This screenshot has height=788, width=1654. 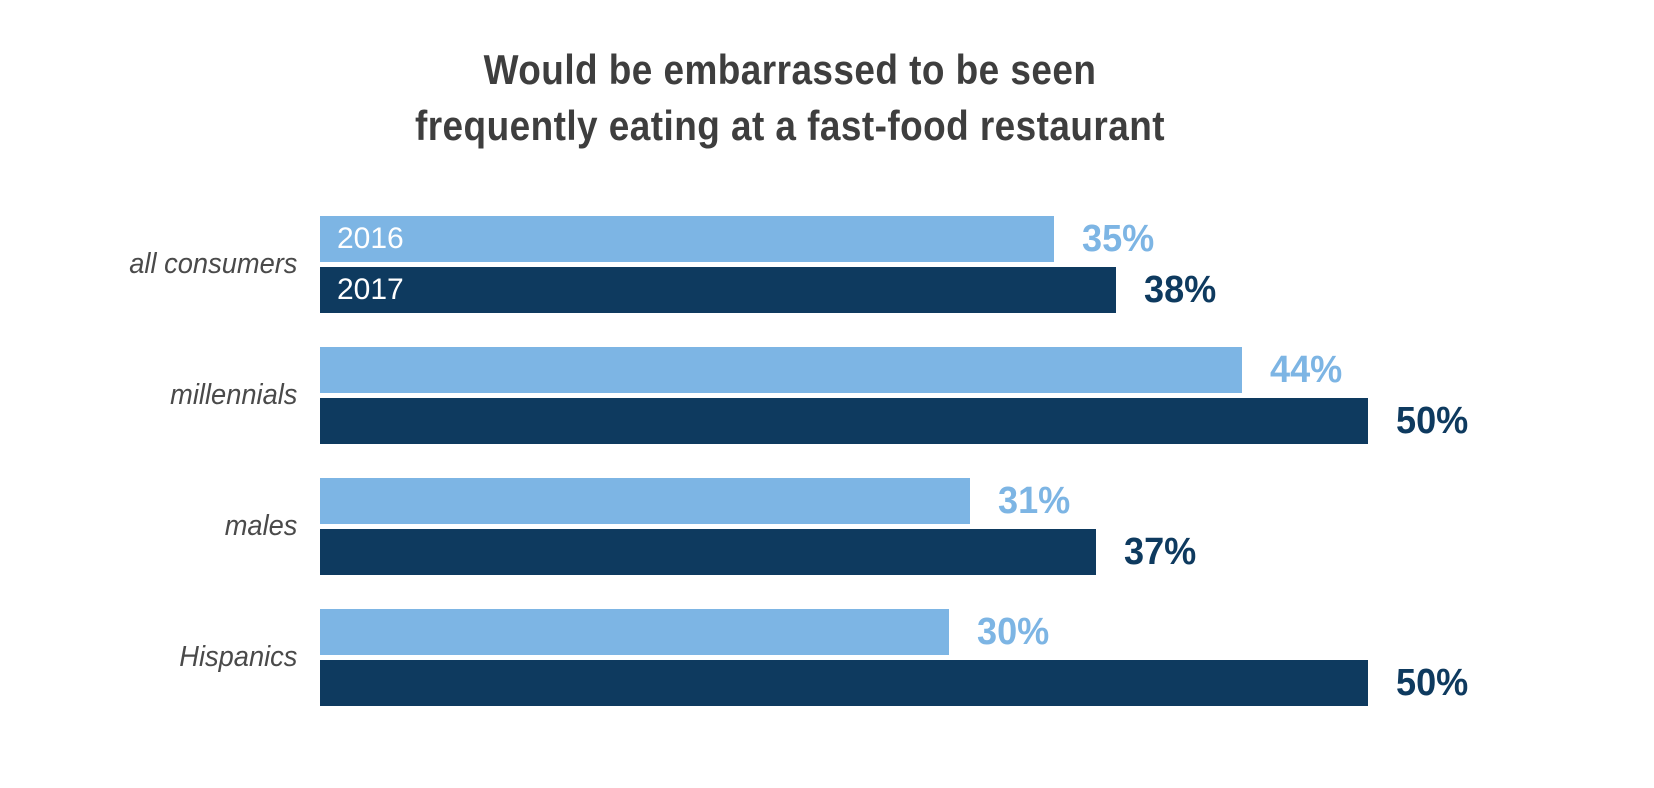 I want to click on bar-row-2016-all-consumers: 2016 35%, so click(x=770, y=239).